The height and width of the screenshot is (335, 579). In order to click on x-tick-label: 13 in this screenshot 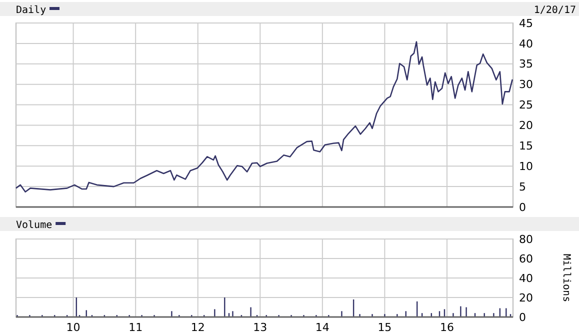, I will do `click(260, 327)`.